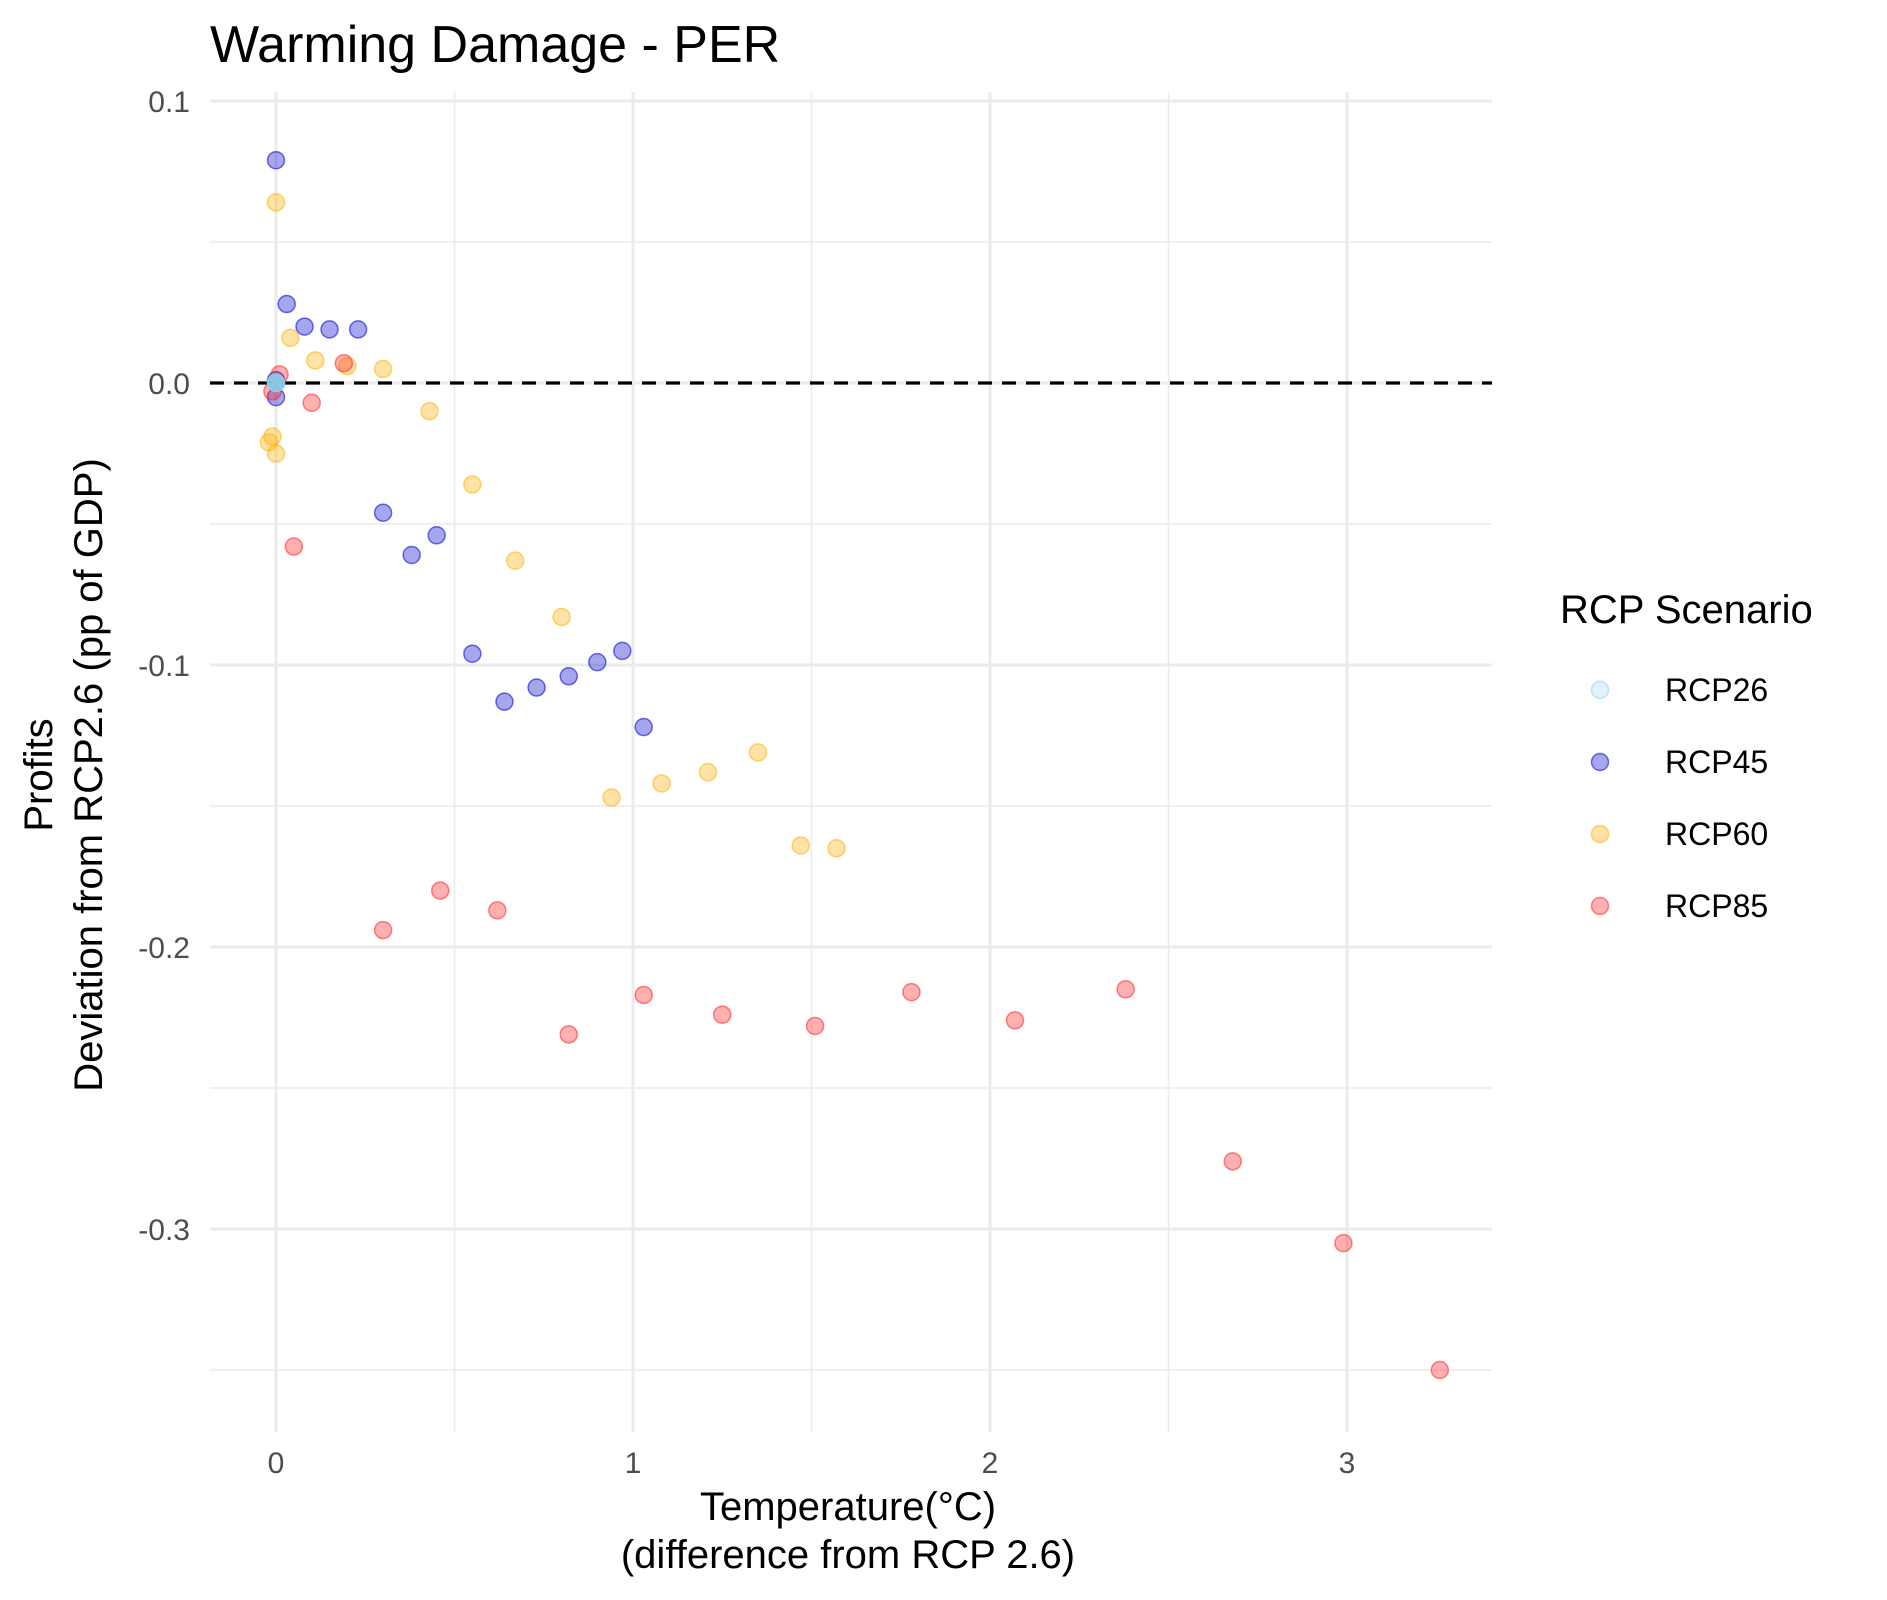  What do you see at coordinates (1716, 834) in the screenshot?
I see `legend-label-rcp60: RCP60` at bounding box center [1716, 834].